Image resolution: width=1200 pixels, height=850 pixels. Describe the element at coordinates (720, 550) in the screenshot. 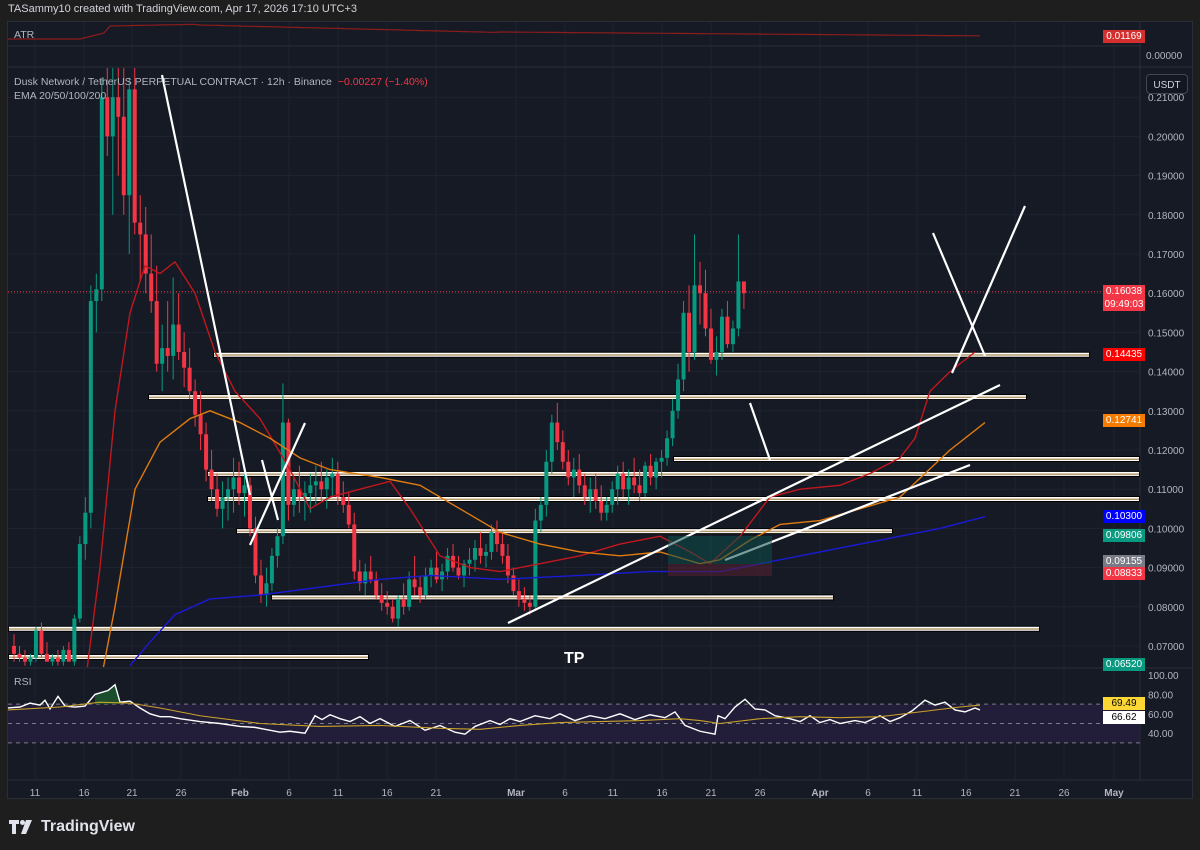

I see `long-position-profit-zone` at that location.